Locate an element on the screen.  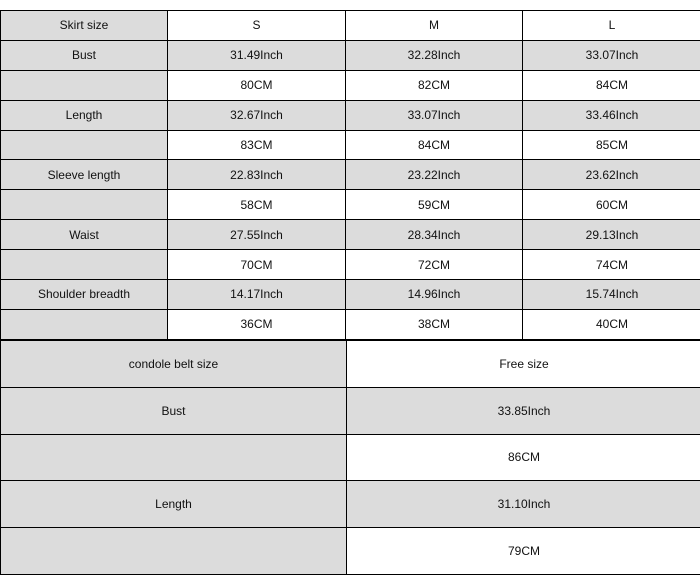
header-row: Skirt size S M L is located at coordinates (350, 25).